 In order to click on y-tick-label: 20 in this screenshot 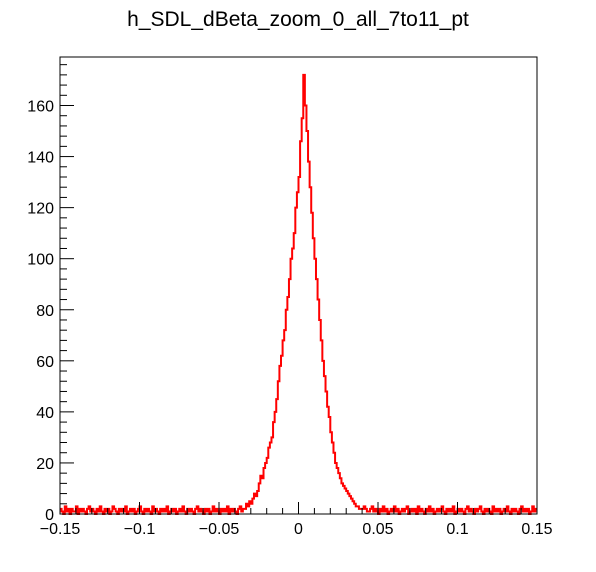, I will do `click(45, 464)`.